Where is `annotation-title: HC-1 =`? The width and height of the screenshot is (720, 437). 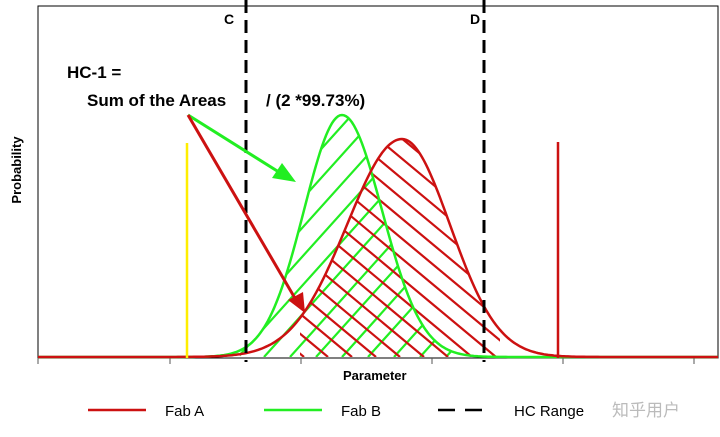
annotation-title: HC-1 = is located at coordinates (94, 72).